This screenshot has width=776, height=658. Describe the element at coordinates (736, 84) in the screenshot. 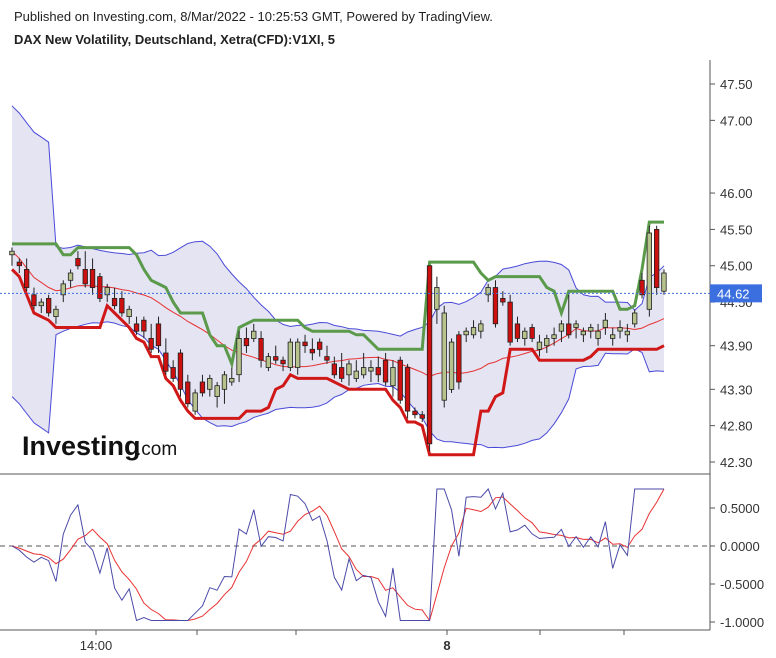

I see `price-tick-label: 47.50` at that location.